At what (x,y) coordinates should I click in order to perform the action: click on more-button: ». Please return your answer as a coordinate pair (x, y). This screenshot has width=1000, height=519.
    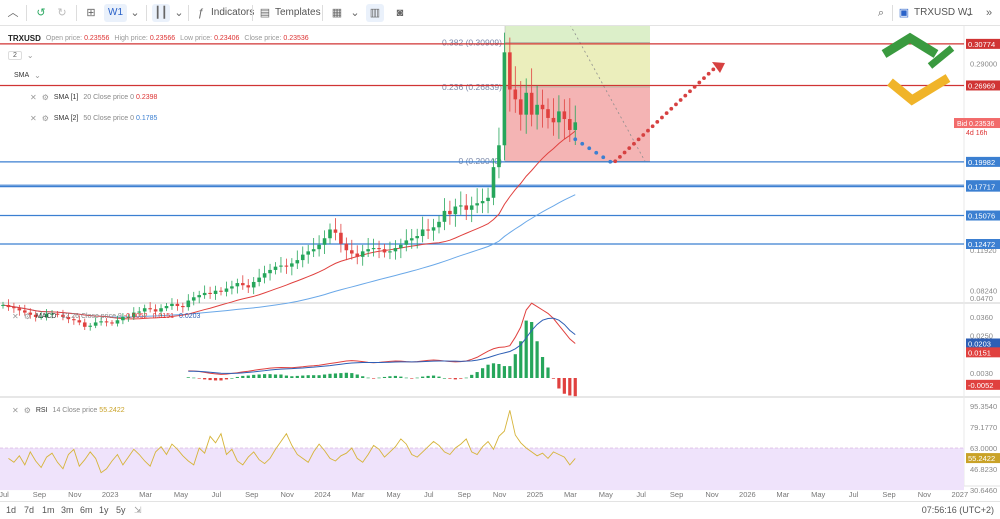
    Looking at the image, I should click on (989, 13).